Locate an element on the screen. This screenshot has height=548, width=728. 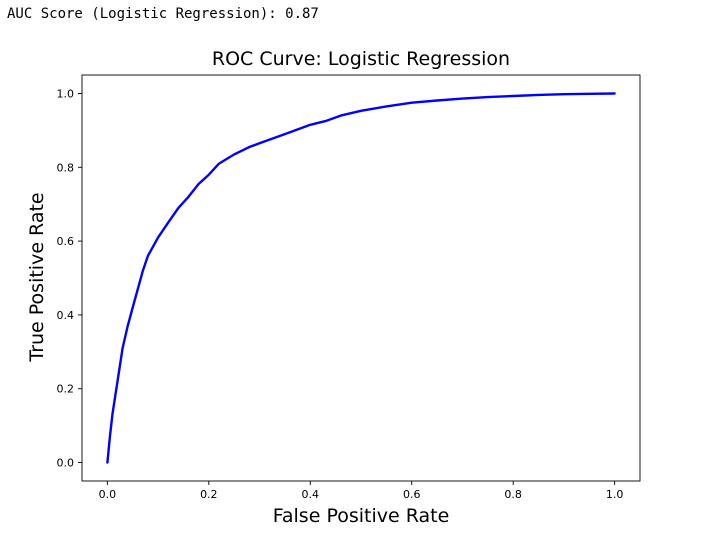
x-tick-label-3: 0.6 is located at coordinates (412, 494).